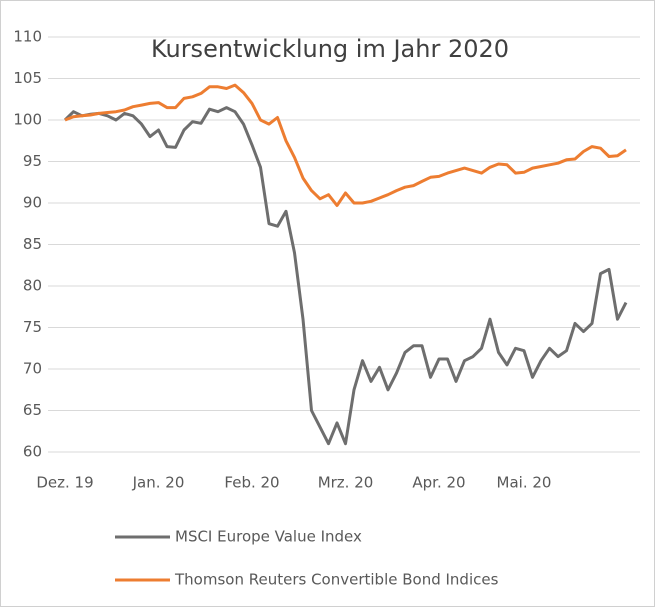  Describe the element at coordinates (27, 120) in the screenshot. I see `y-tick-label: 100` at that location.